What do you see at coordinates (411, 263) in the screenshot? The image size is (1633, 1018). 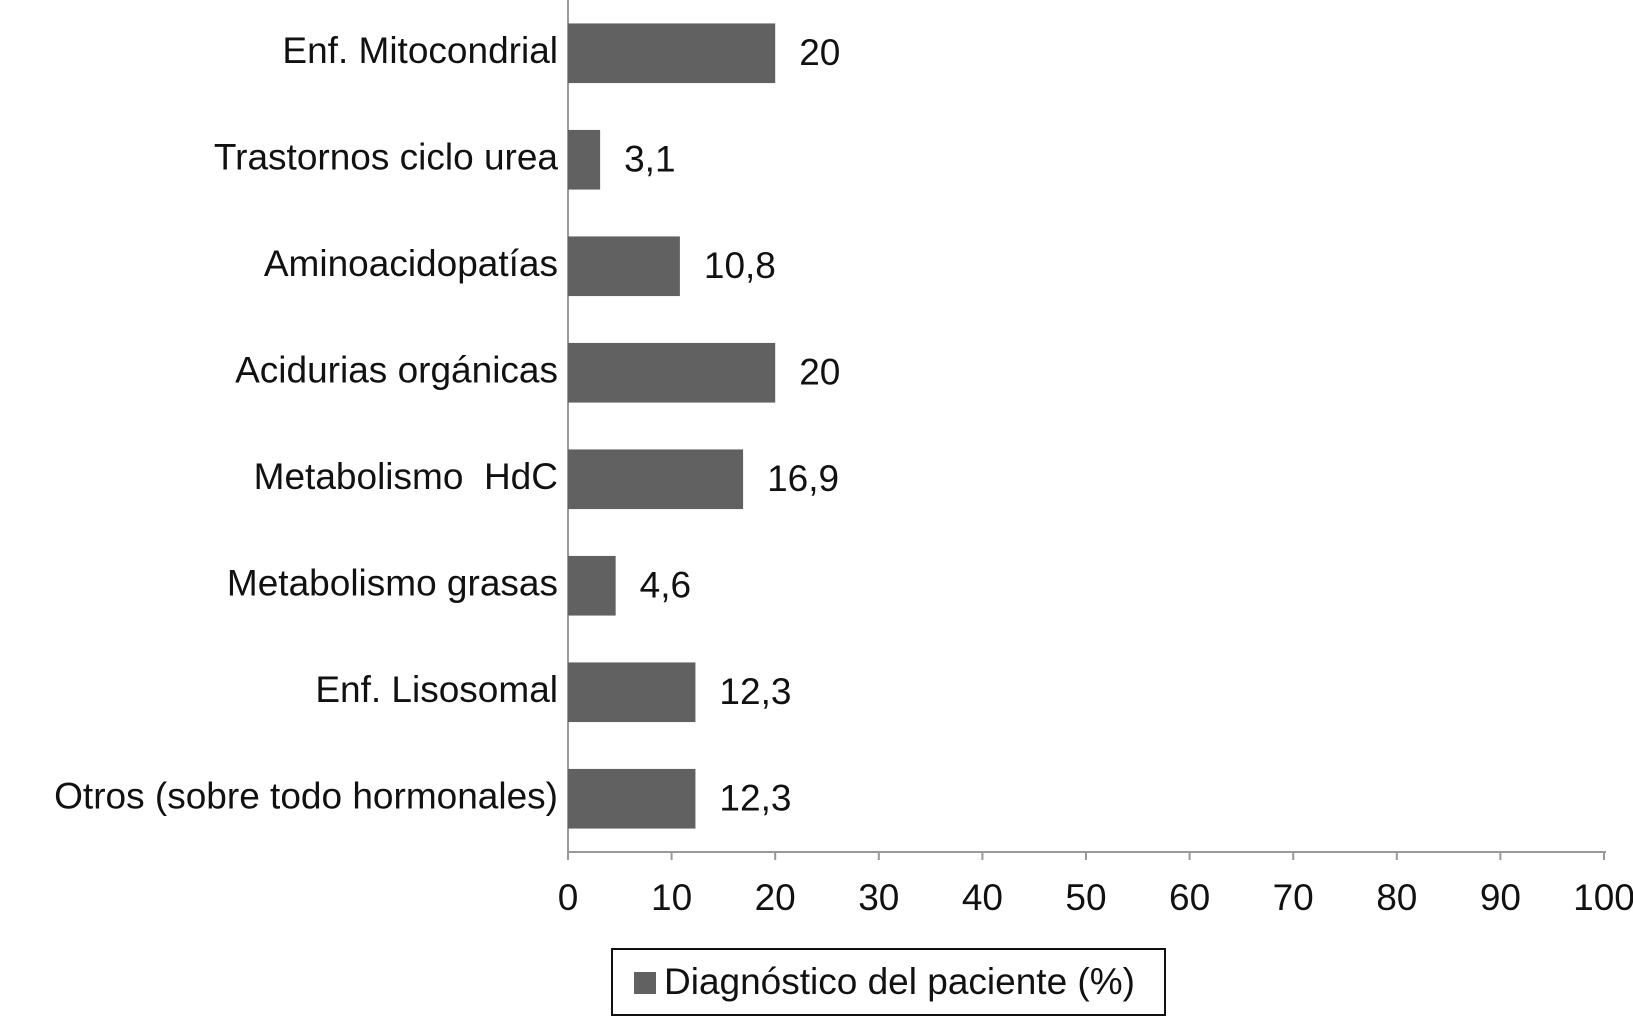 I see `y-tick-label: Aminoacidopatías` at bounding box center [411, 263].